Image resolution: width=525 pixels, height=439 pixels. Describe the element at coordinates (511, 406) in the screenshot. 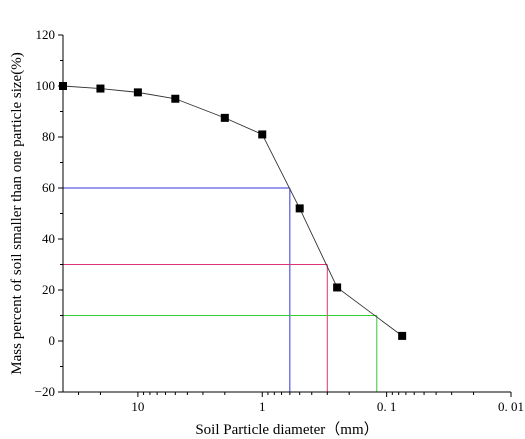

I see `x-tick-label: 0. 01` at that location.